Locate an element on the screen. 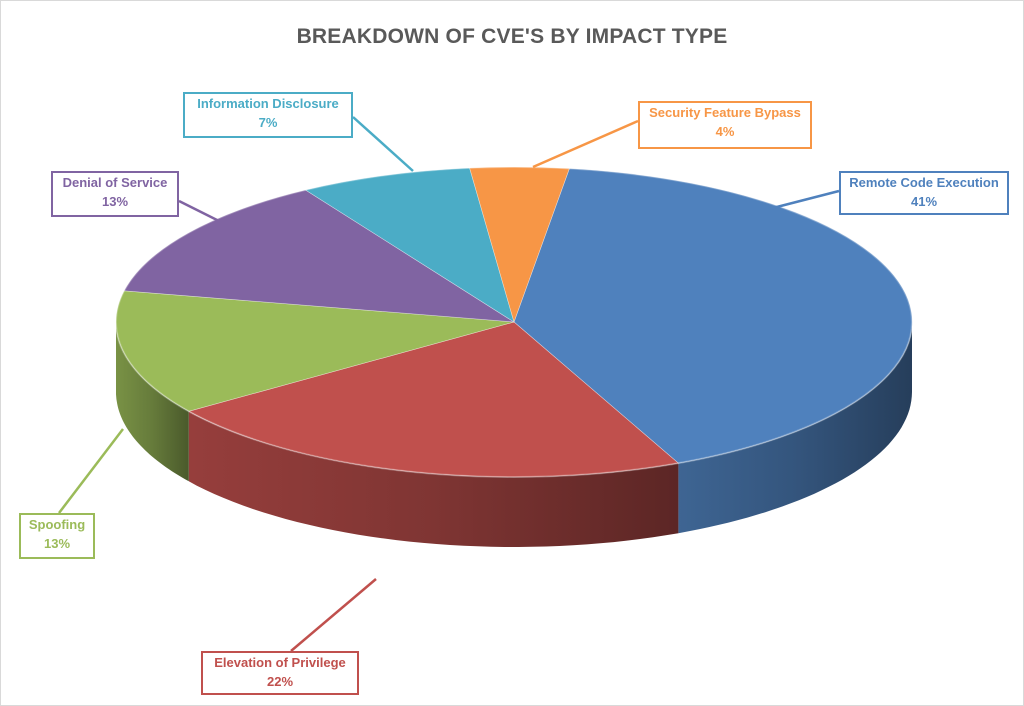 The image size is (1024, 706). leader-line-denial-of-service is located at coordinates (201, 212).